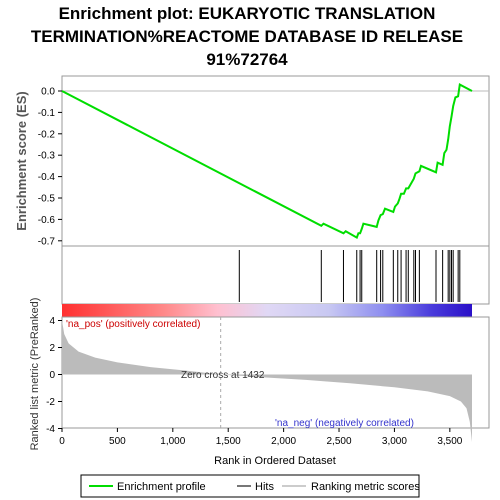 This screenshot has width=500, height=500. I want to click on rank-color-bar, so click(267, 310).